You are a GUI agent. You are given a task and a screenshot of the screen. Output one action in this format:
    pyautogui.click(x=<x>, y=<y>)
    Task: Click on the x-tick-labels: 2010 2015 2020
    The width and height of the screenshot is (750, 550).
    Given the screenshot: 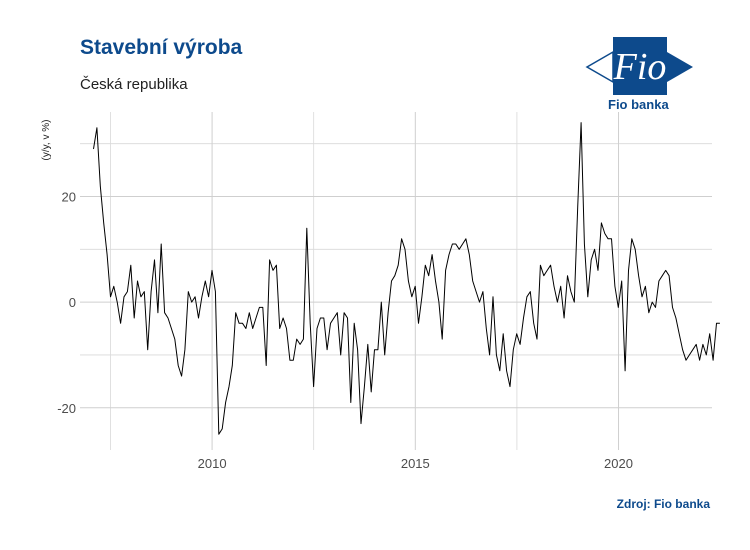 What is the action you would take?
    pyautogui.click(x=415, y=463)
    